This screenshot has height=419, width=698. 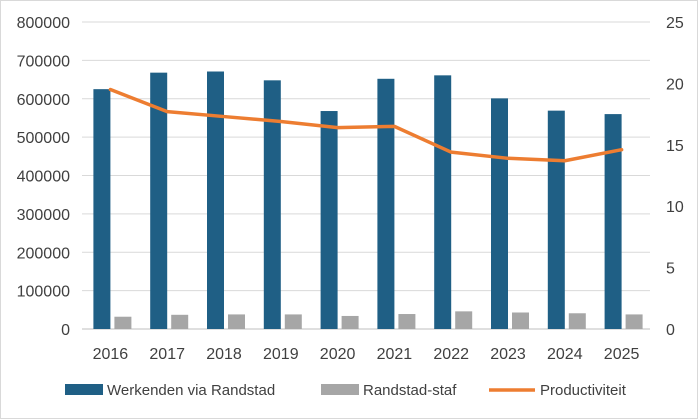 I want to click on y-right-tick-label: 5, so click(x=670, y=269).